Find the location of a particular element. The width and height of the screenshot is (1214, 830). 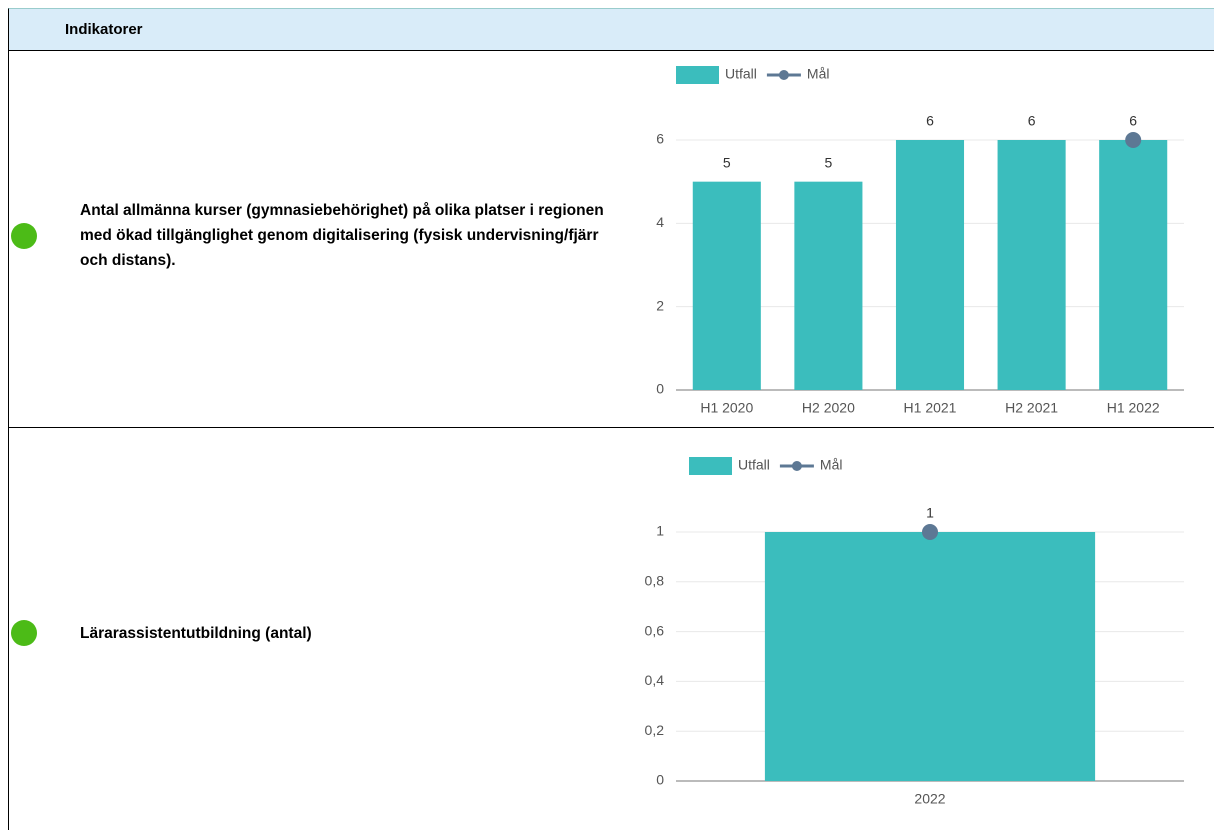

header-title: Indikatorer is located at coordinates (104, 29).